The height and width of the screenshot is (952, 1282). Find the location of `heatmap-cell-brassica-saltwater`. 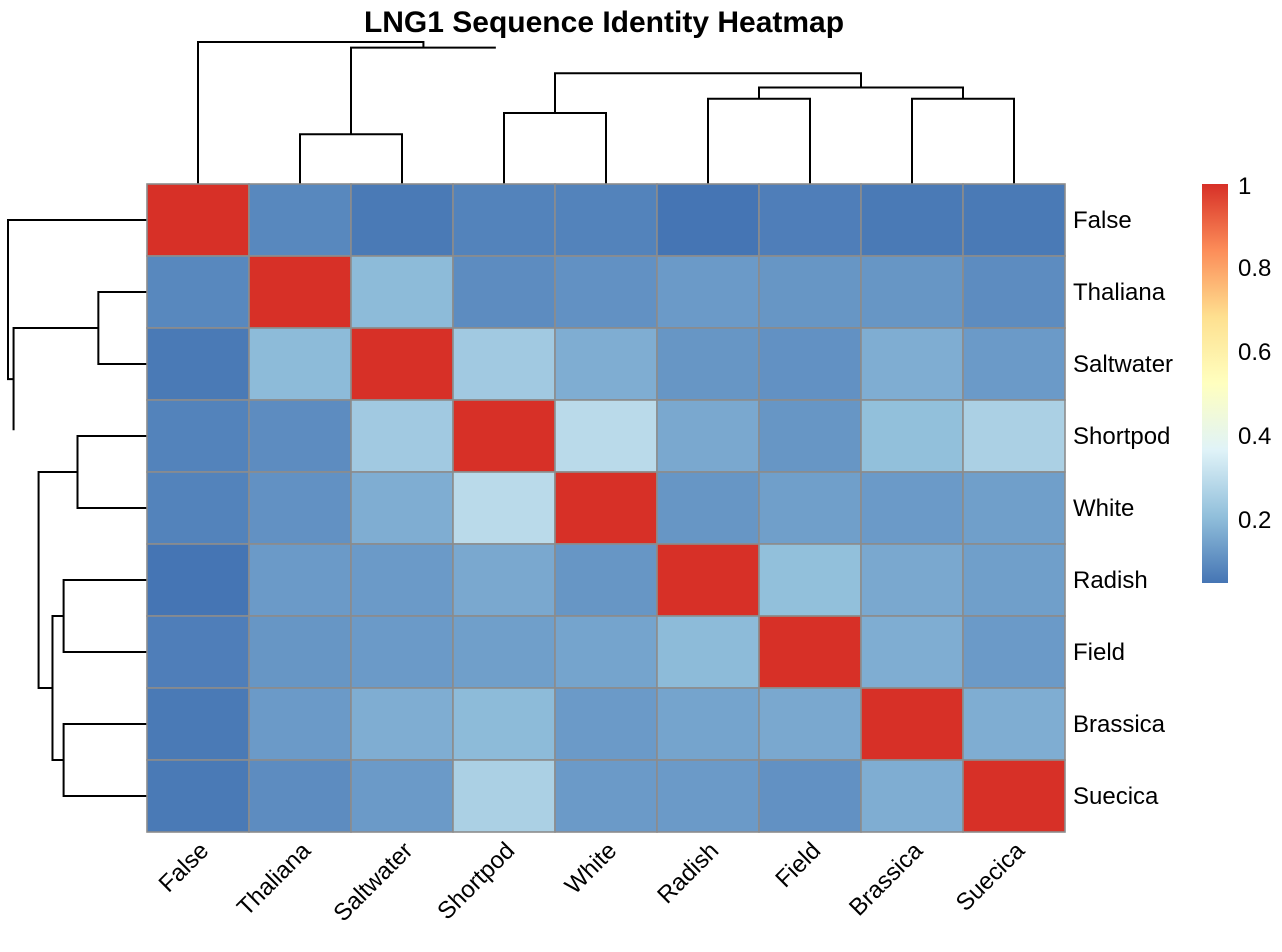

heatmap-cell-brassica-saltwater is located at coordinates (402, 724).